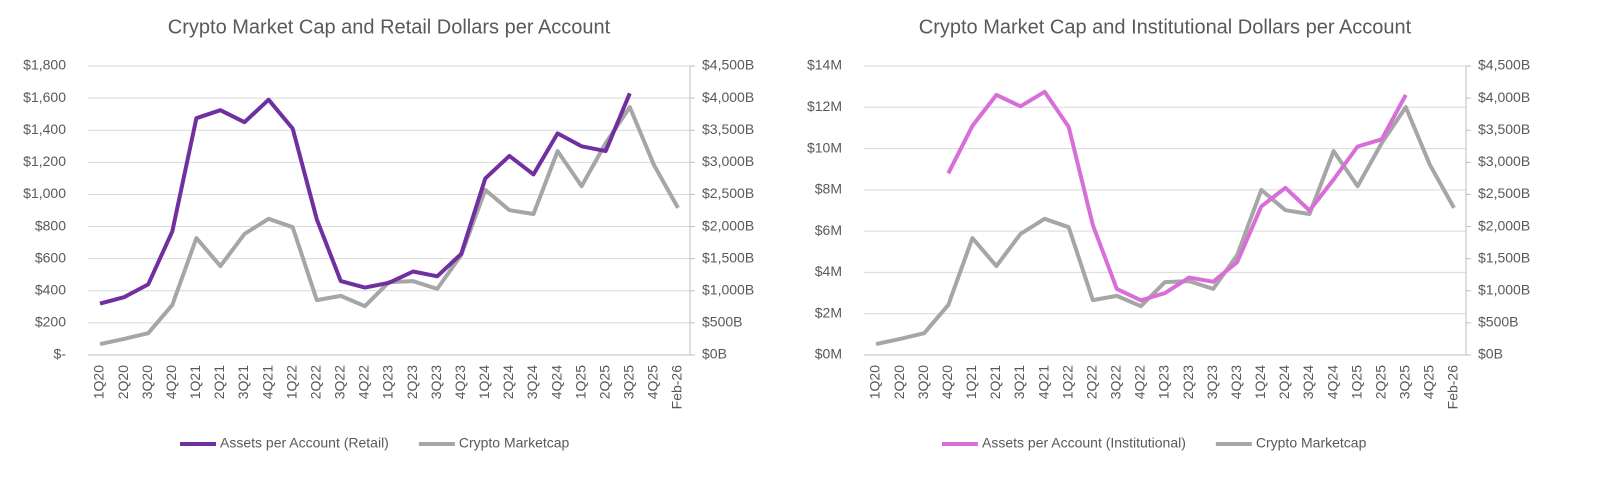  Describe the element at coordinates (824, 106) in the screenshot. I see `y-tick-label: $12M` at that location.